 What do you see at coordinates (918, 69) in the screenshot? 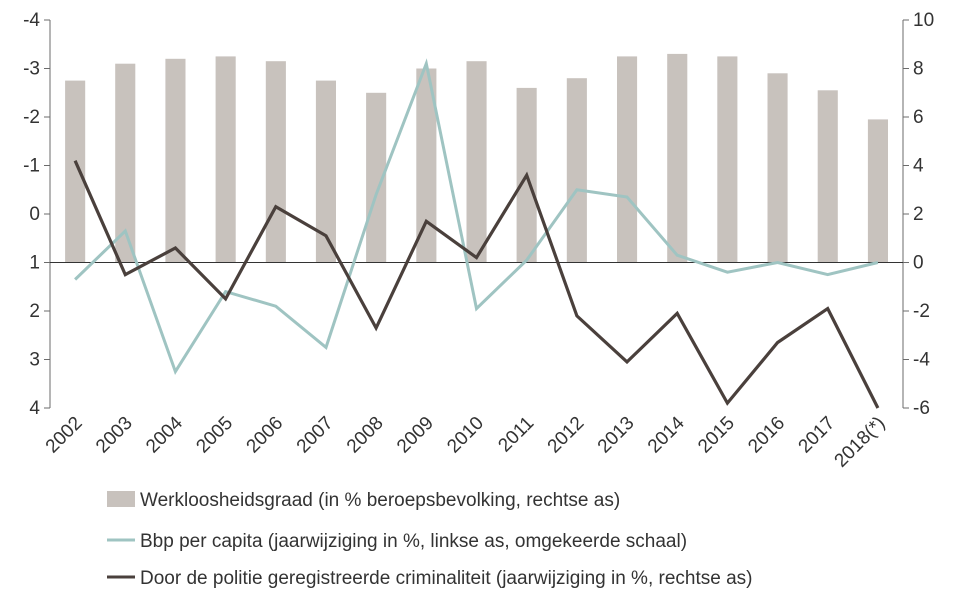
I see `right-tick-label: 8` at bounding box center [918, 69].